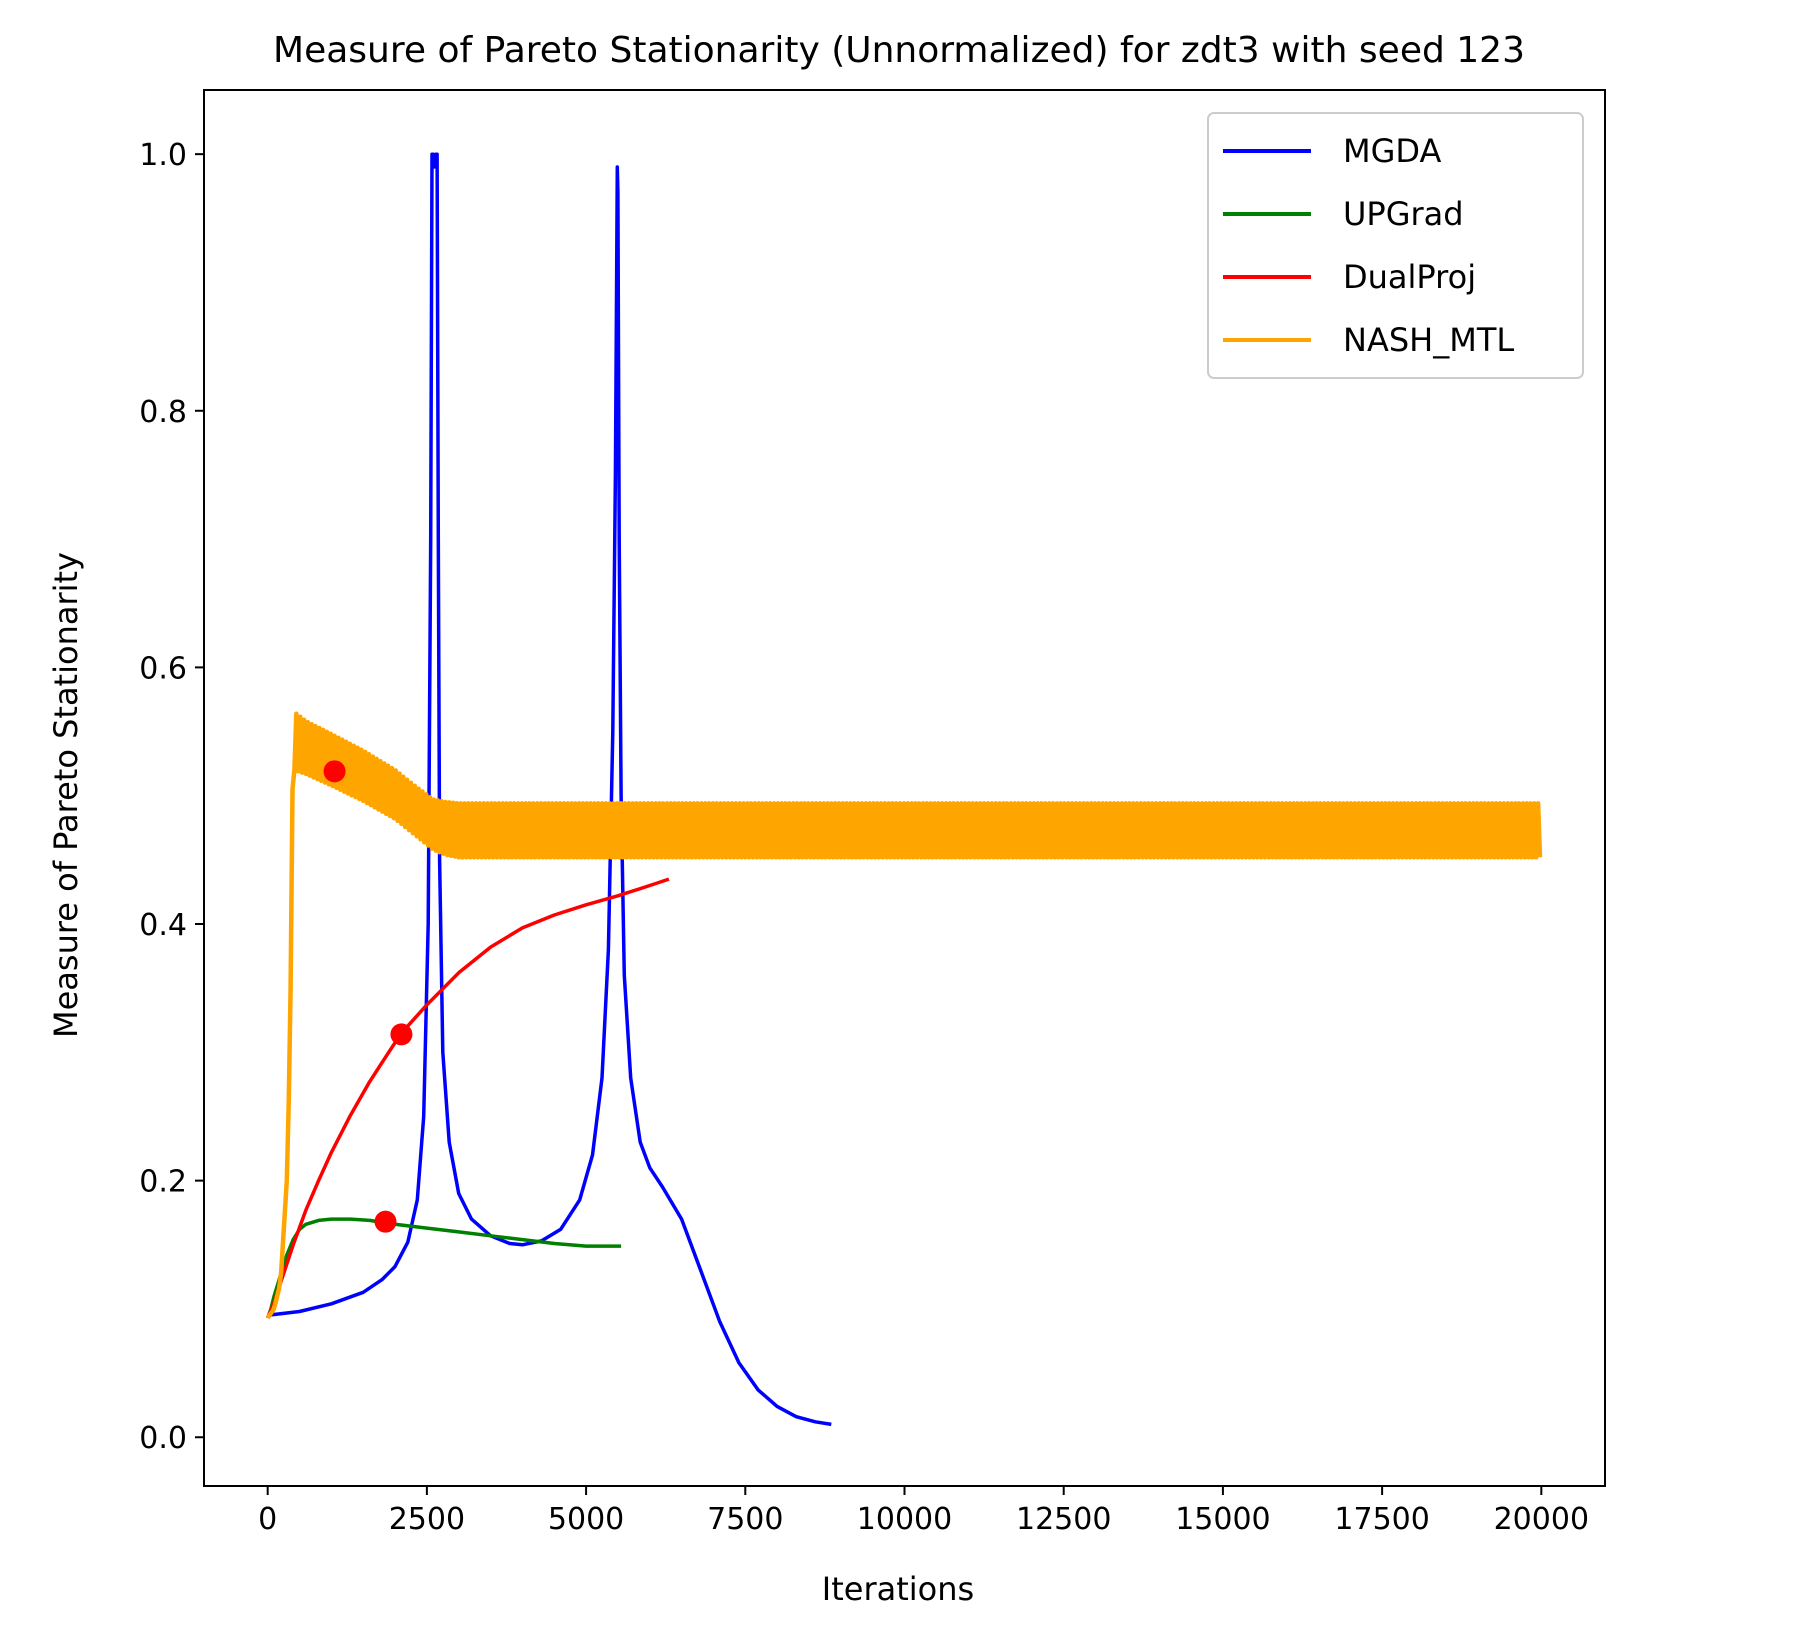 The height and width of the screenshot is (1642, 1799). What do you see at coordinates (1063, 1519) in the screenshot?
I see `x-tick-label: 12500` at bounding box center [1063, 1519].